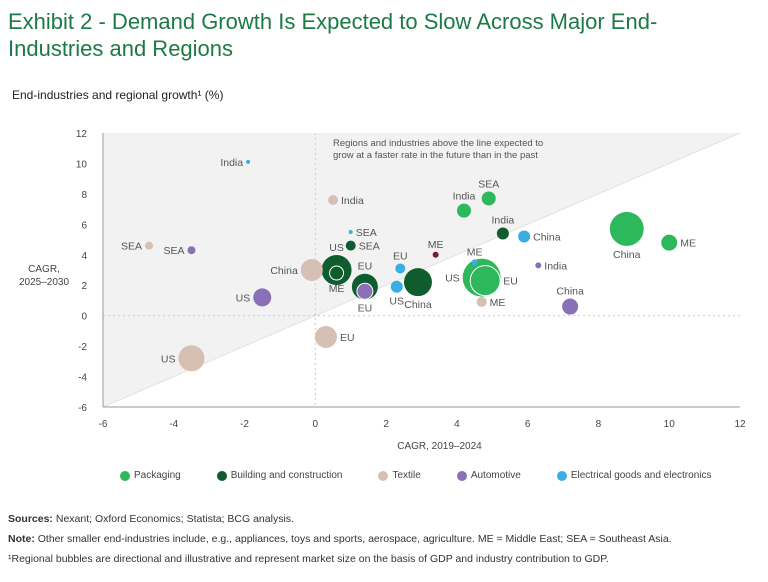 This screenshot has height=582, width=768. Describe the element at coordinates (84, 286) in the screenshot. I see `y-tick-label: 2` at that location.